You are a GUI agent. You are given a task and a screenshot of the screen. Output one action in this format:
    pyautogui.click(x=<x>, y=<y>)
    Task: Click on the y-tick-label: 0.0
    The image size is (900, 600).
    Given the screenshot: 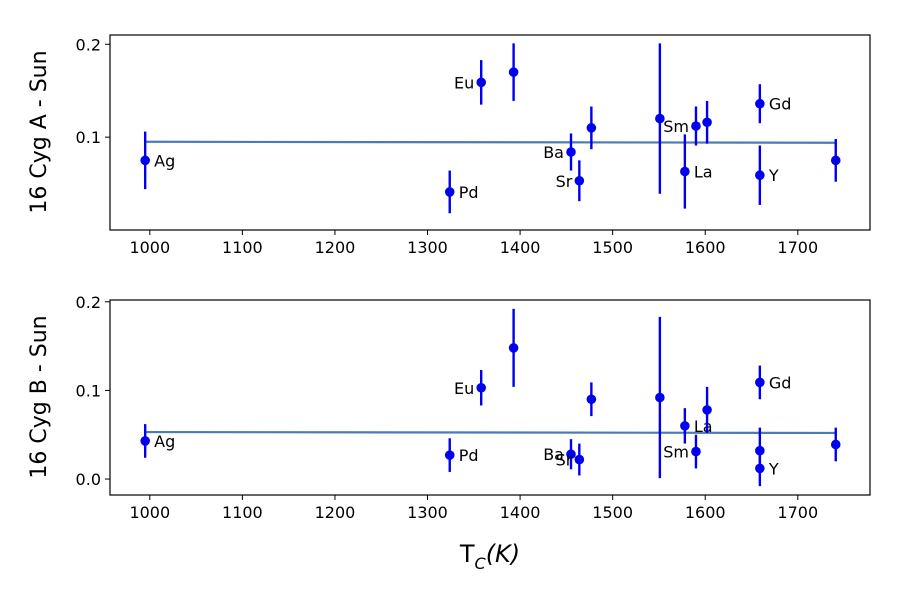 What is the action you would take?
    pyautogui.click(x=88, y=479)
    